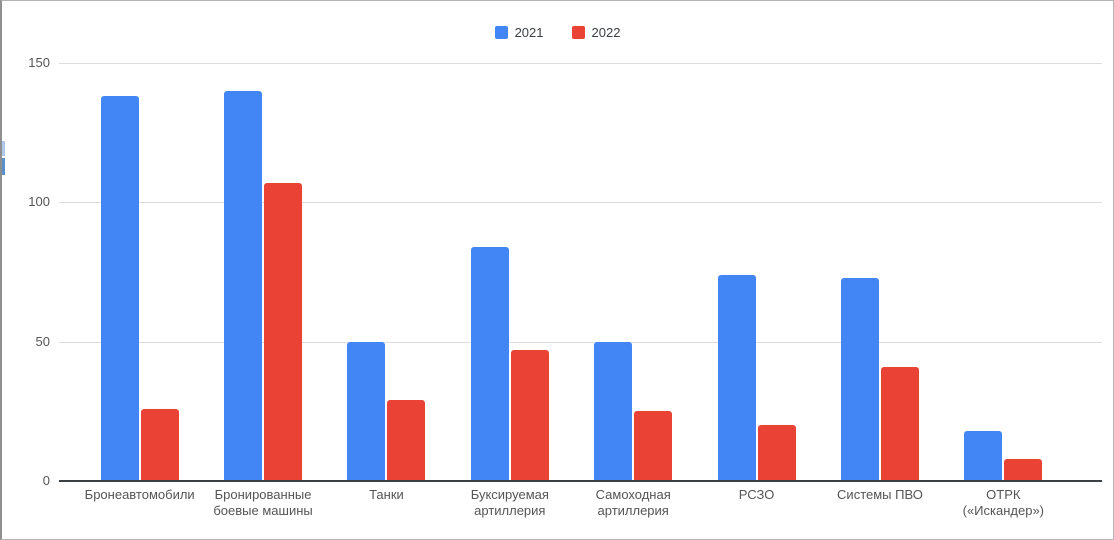 Image resolution: width=1114 pixels, height=540 pixels. What do you see at coordinates (3, 166) in the screenshot?
I see `left-edge-artifact-bottom` at bounding box center [3, 166].